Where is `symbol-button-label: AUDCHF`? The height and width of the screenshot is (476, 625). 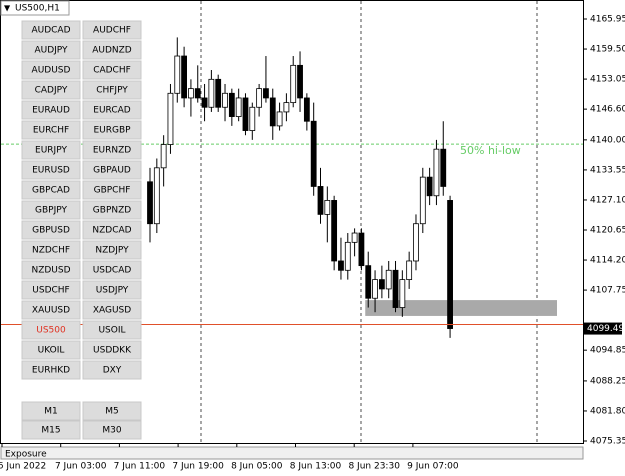
symbol-button-label: AUDCHF is located at coordinates (112, 31).